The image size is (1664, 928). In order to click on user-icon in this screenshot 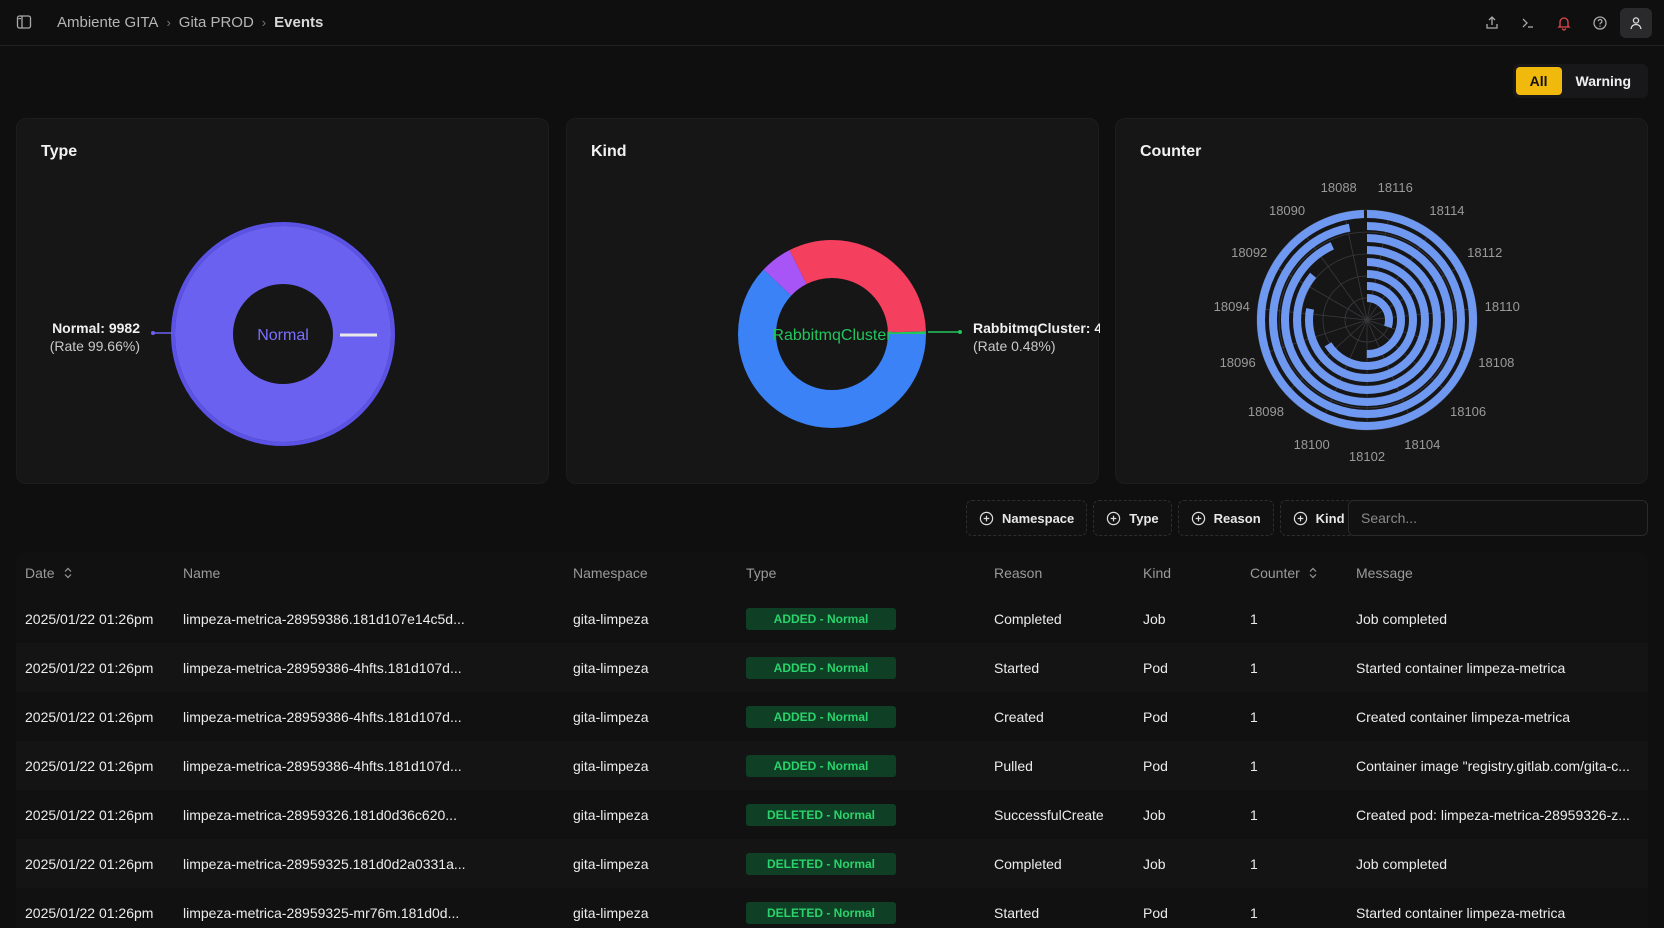, I will do `click(1636, 23)`.